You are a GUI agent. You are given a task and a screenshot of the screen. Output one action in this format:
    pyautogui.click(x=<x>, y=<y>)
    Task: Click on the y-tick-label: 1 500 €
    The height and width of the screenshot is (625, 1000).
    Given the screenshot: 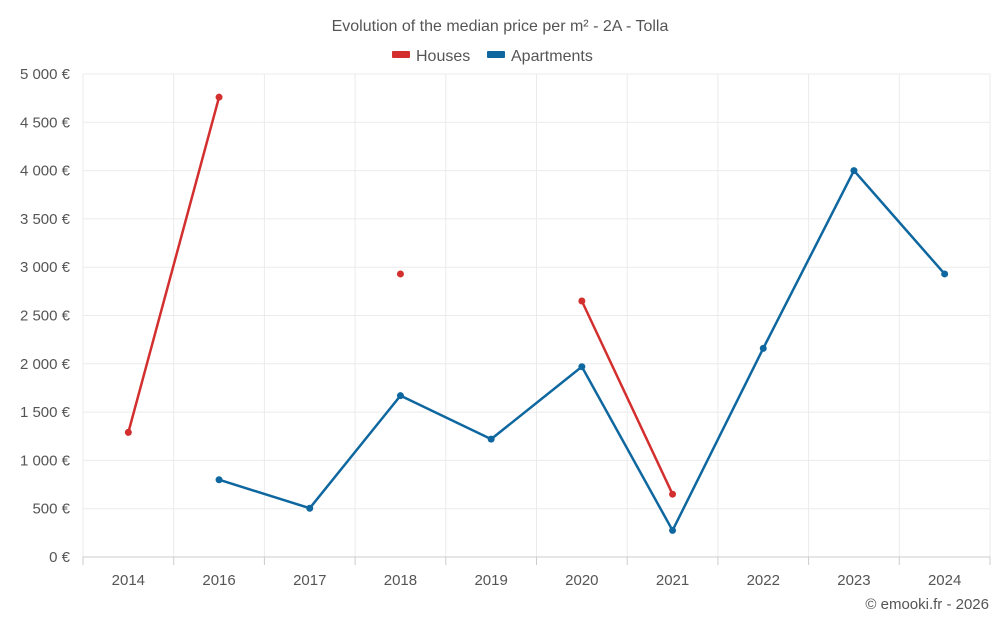 What is the action you would take?
    pyautogui.click(x=45, y=412)
    